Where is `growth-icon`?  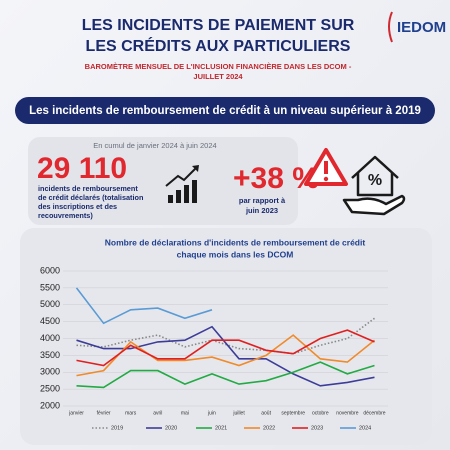
growth-icon is located at coordinates (182, 184).